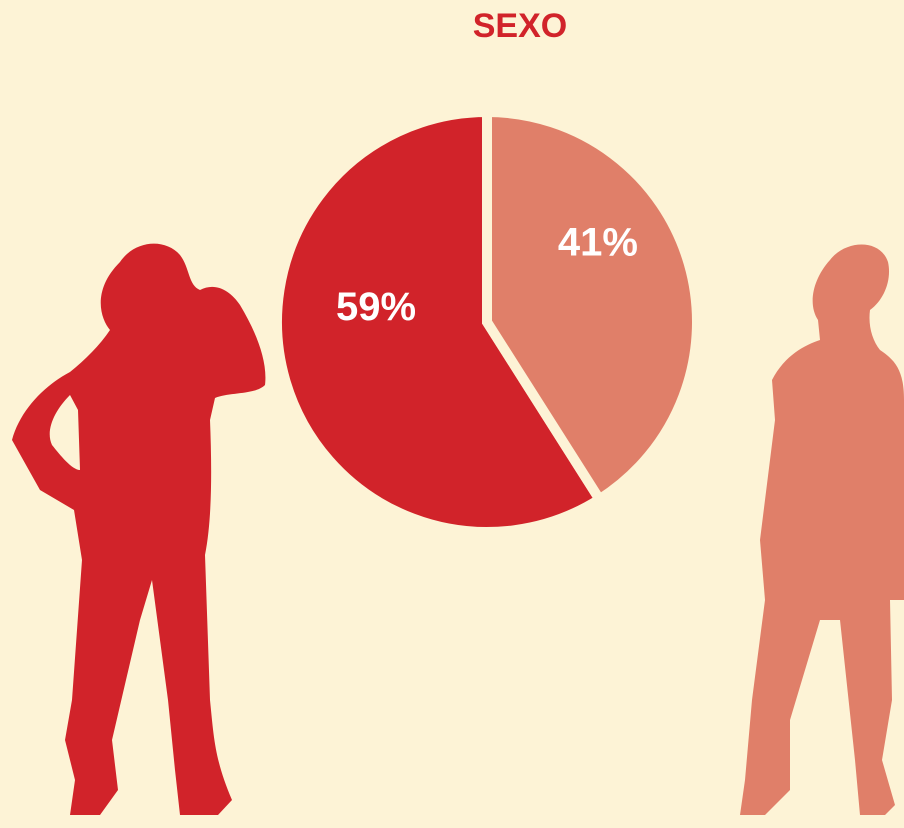 The height and width of the screenshot is (828, 904). Describe the element at coordinates (598, 242) in the screenshot. I see `slice-label: 41%` at that location.